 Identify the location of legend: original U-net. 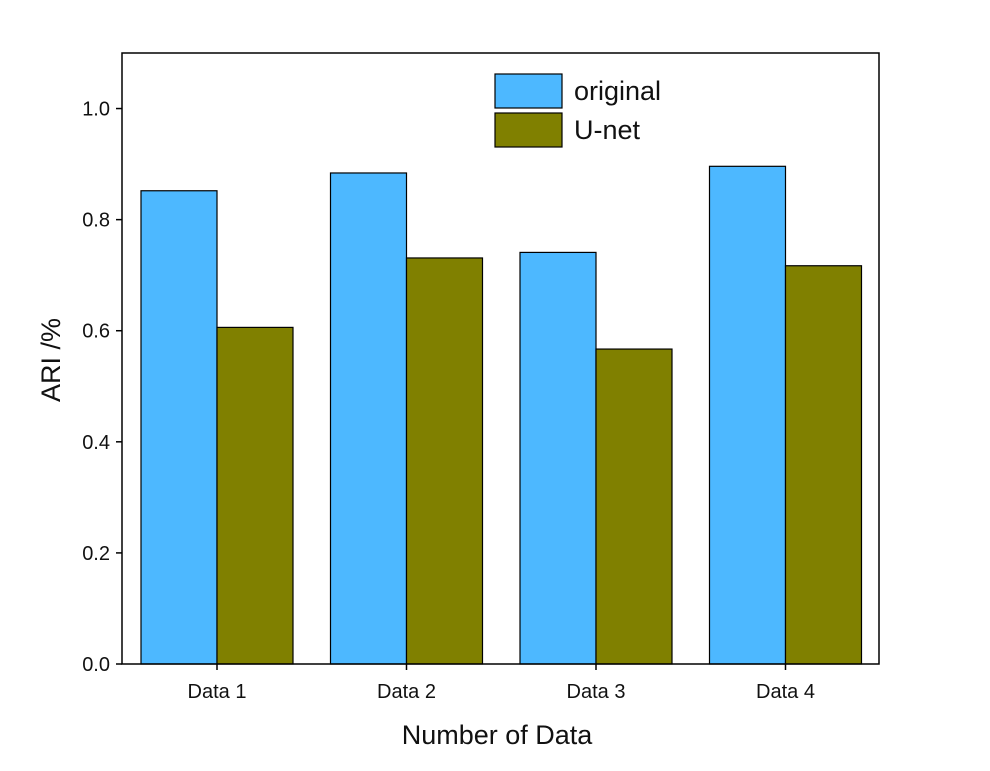
(577, 110).